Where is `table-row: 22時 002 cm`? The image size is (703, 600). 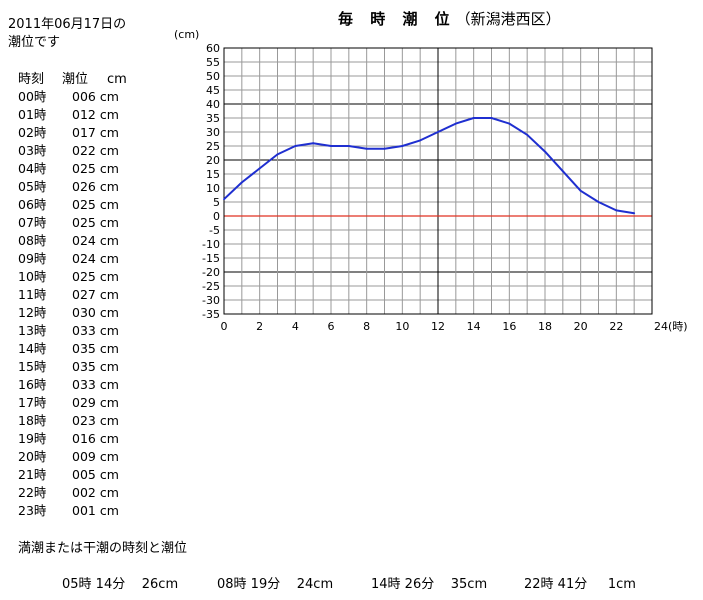 table-row: 22時 002 cm is located at coordinates (68, 493).